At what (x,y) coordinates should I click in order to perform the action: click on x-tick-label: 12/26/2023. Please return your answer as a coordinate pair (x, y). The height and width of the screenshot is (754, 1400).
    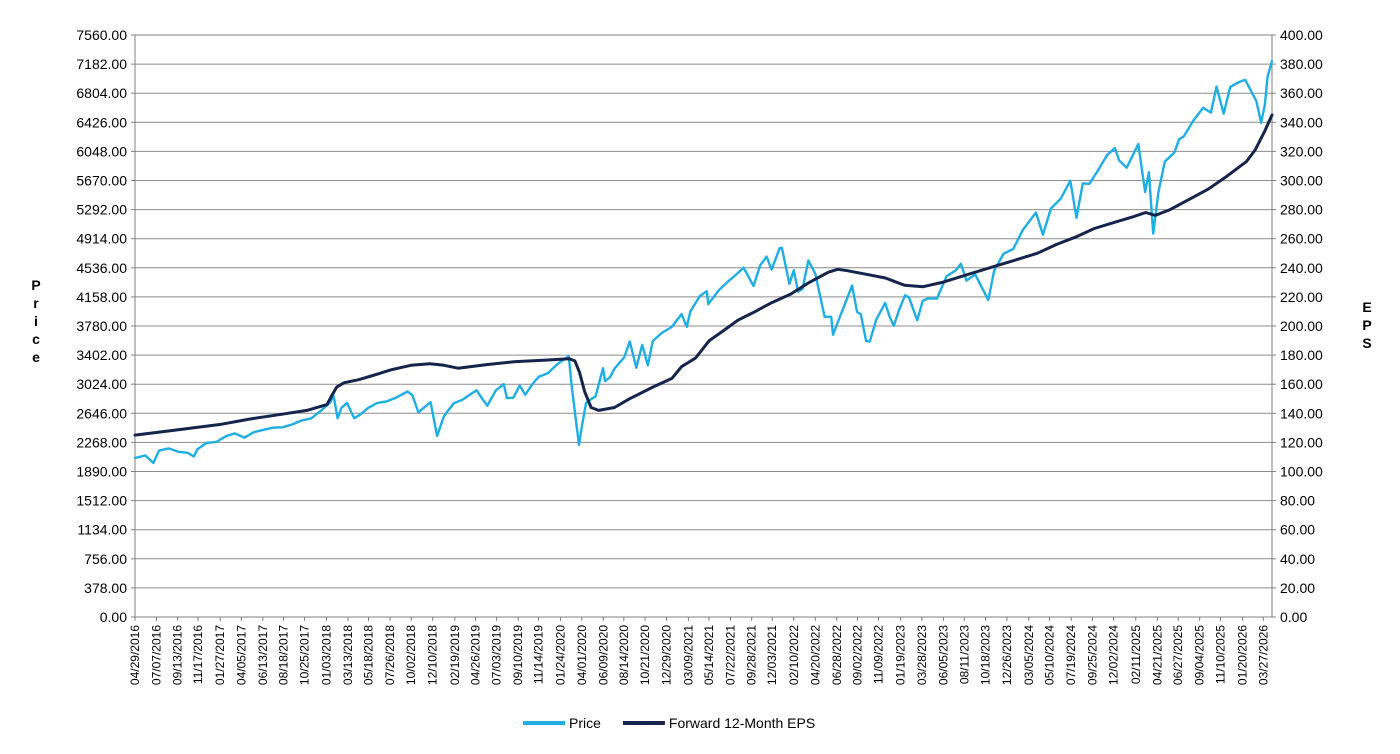
    Looking at the image, I should click on (1007, 655).